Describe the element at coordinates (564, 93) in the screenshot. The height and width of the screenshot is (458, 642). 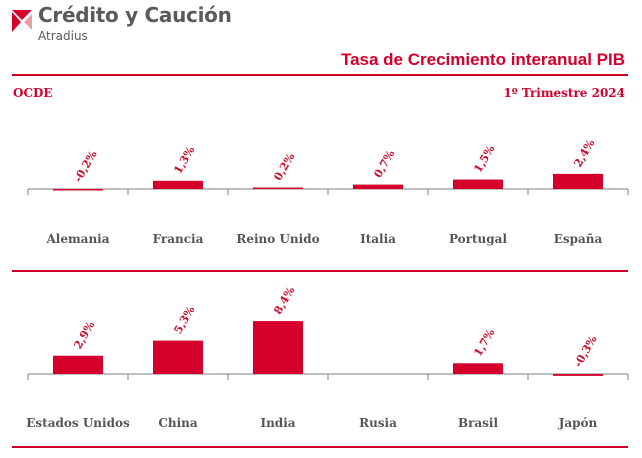
I see `period-label: 1º Trimestre 2024` at that location.